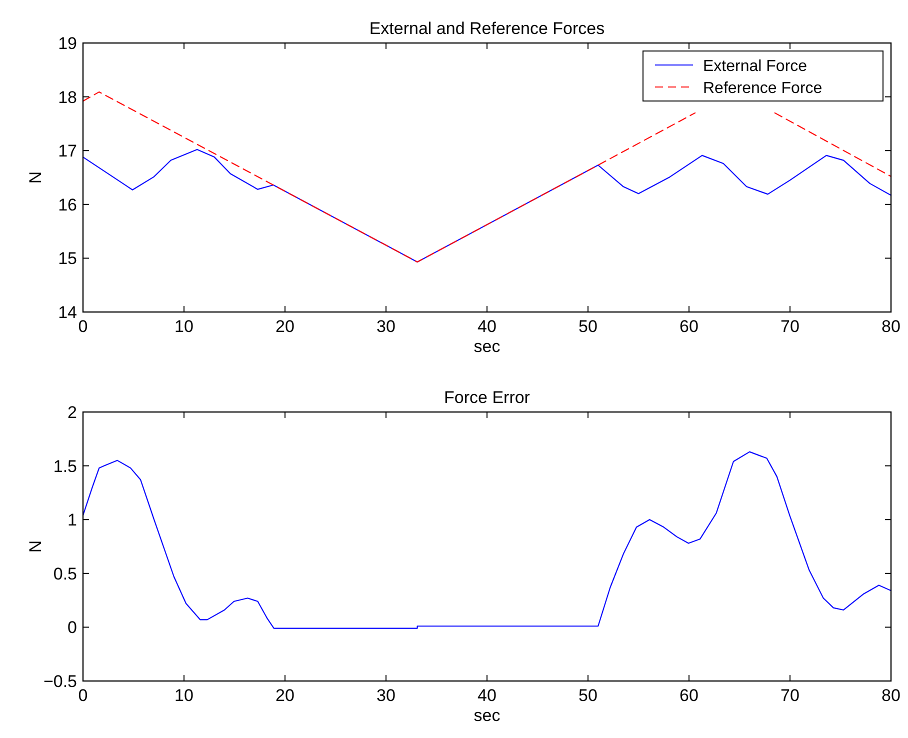 Image resolution: width=908 pixels, height=738 pixels. What do you see at coordinates (72, 412) in the screenshot?
I see `y-tick-label: 2` at bounding box center [72, 412].